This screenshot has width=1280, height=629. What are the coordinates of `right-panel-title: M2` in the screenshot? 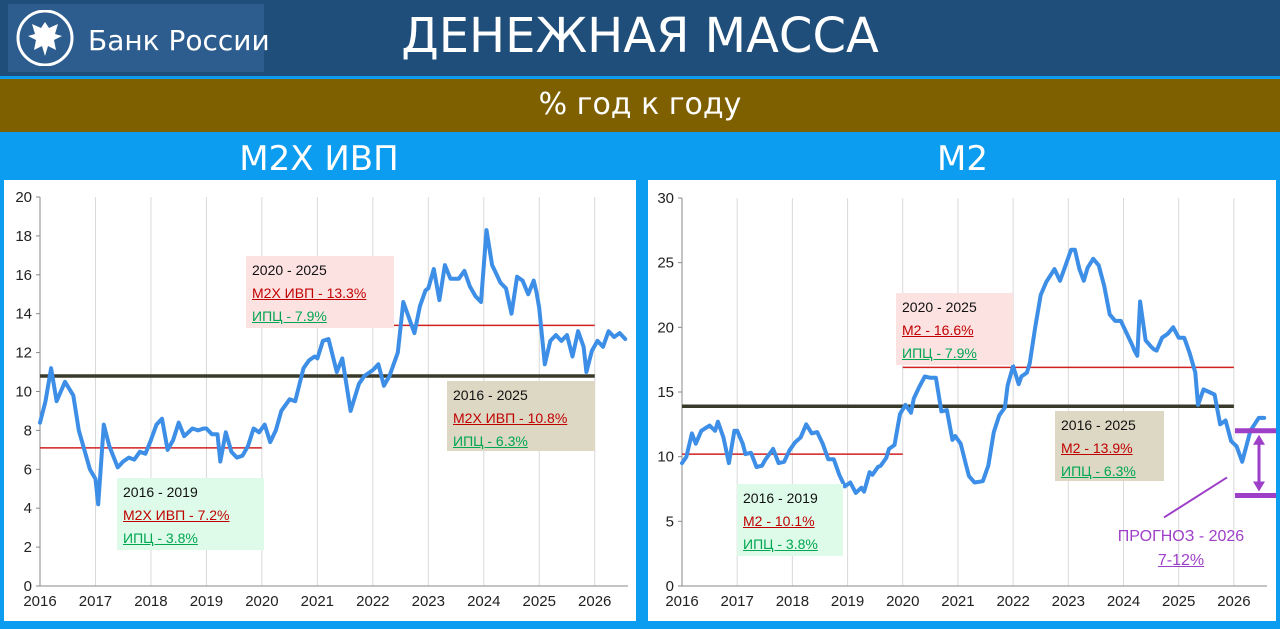 It's located at (962, 159).